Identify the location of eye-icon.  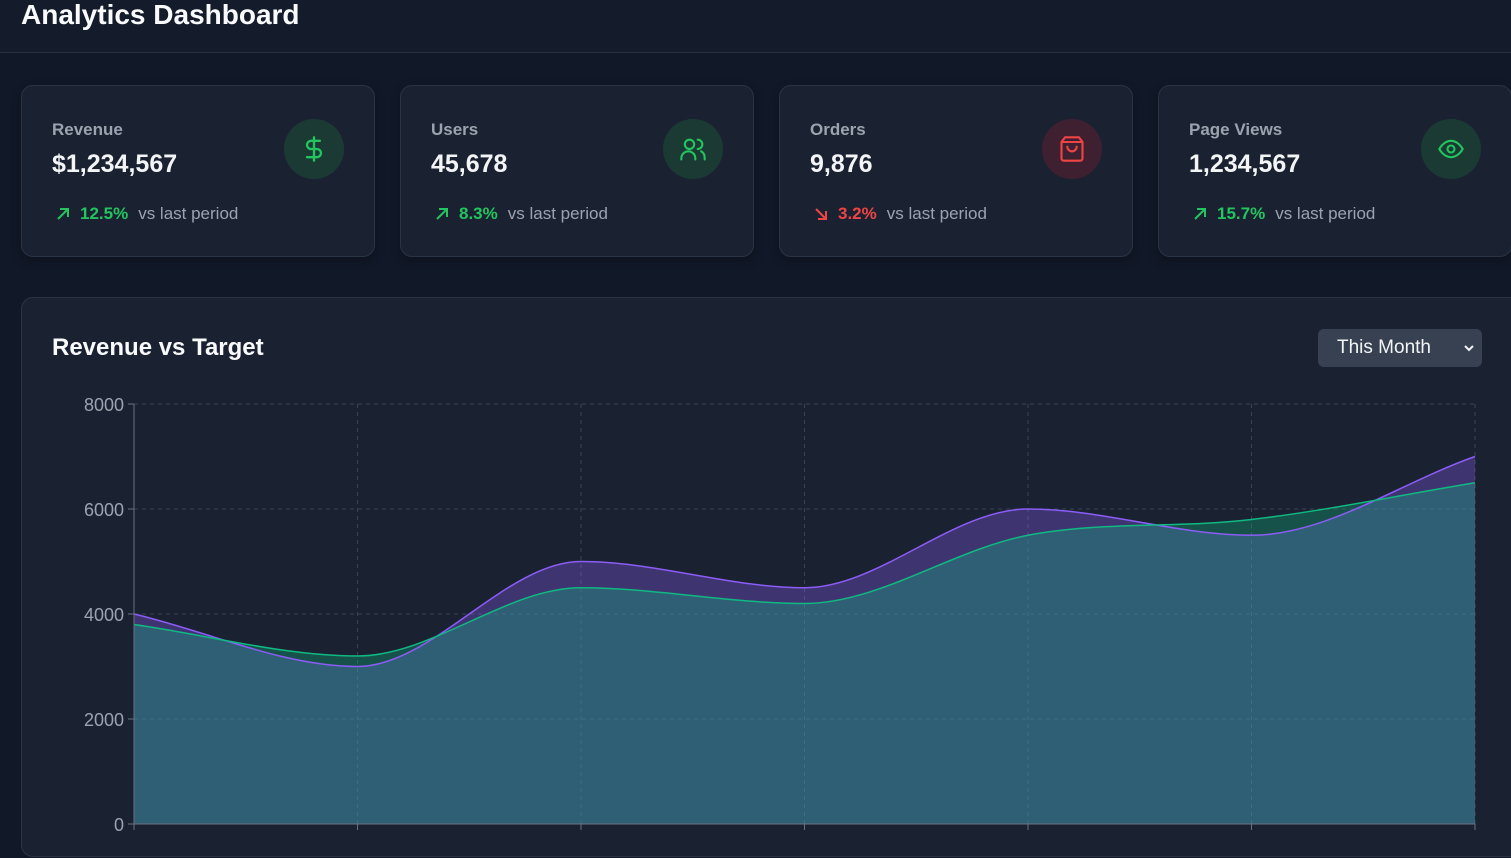
(1451, 149).